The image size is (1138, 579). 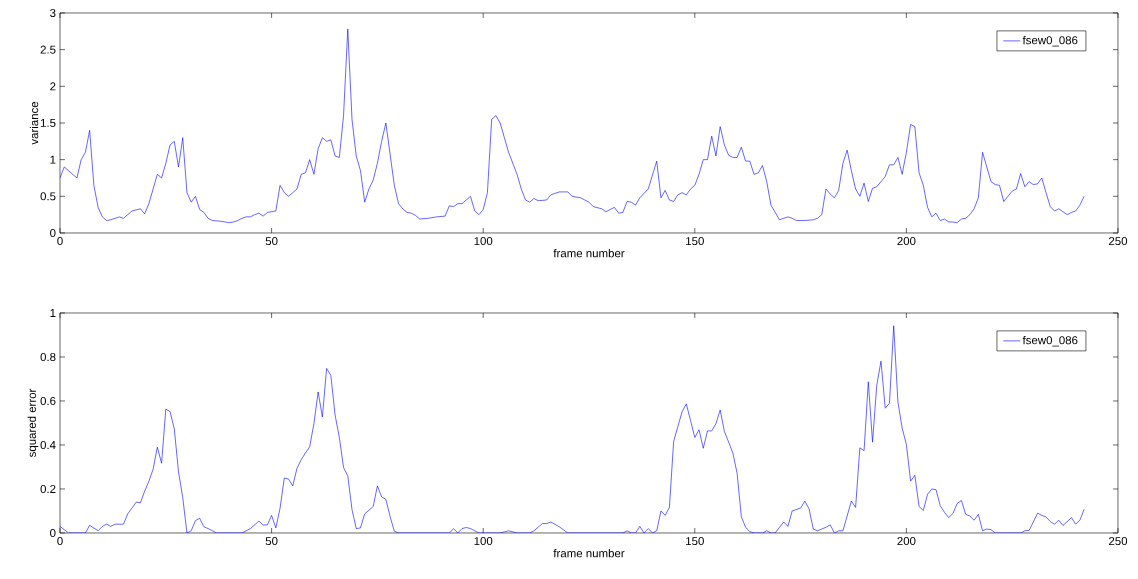 I want to click on y-tick-label: 2, so click(x=53, y=86).